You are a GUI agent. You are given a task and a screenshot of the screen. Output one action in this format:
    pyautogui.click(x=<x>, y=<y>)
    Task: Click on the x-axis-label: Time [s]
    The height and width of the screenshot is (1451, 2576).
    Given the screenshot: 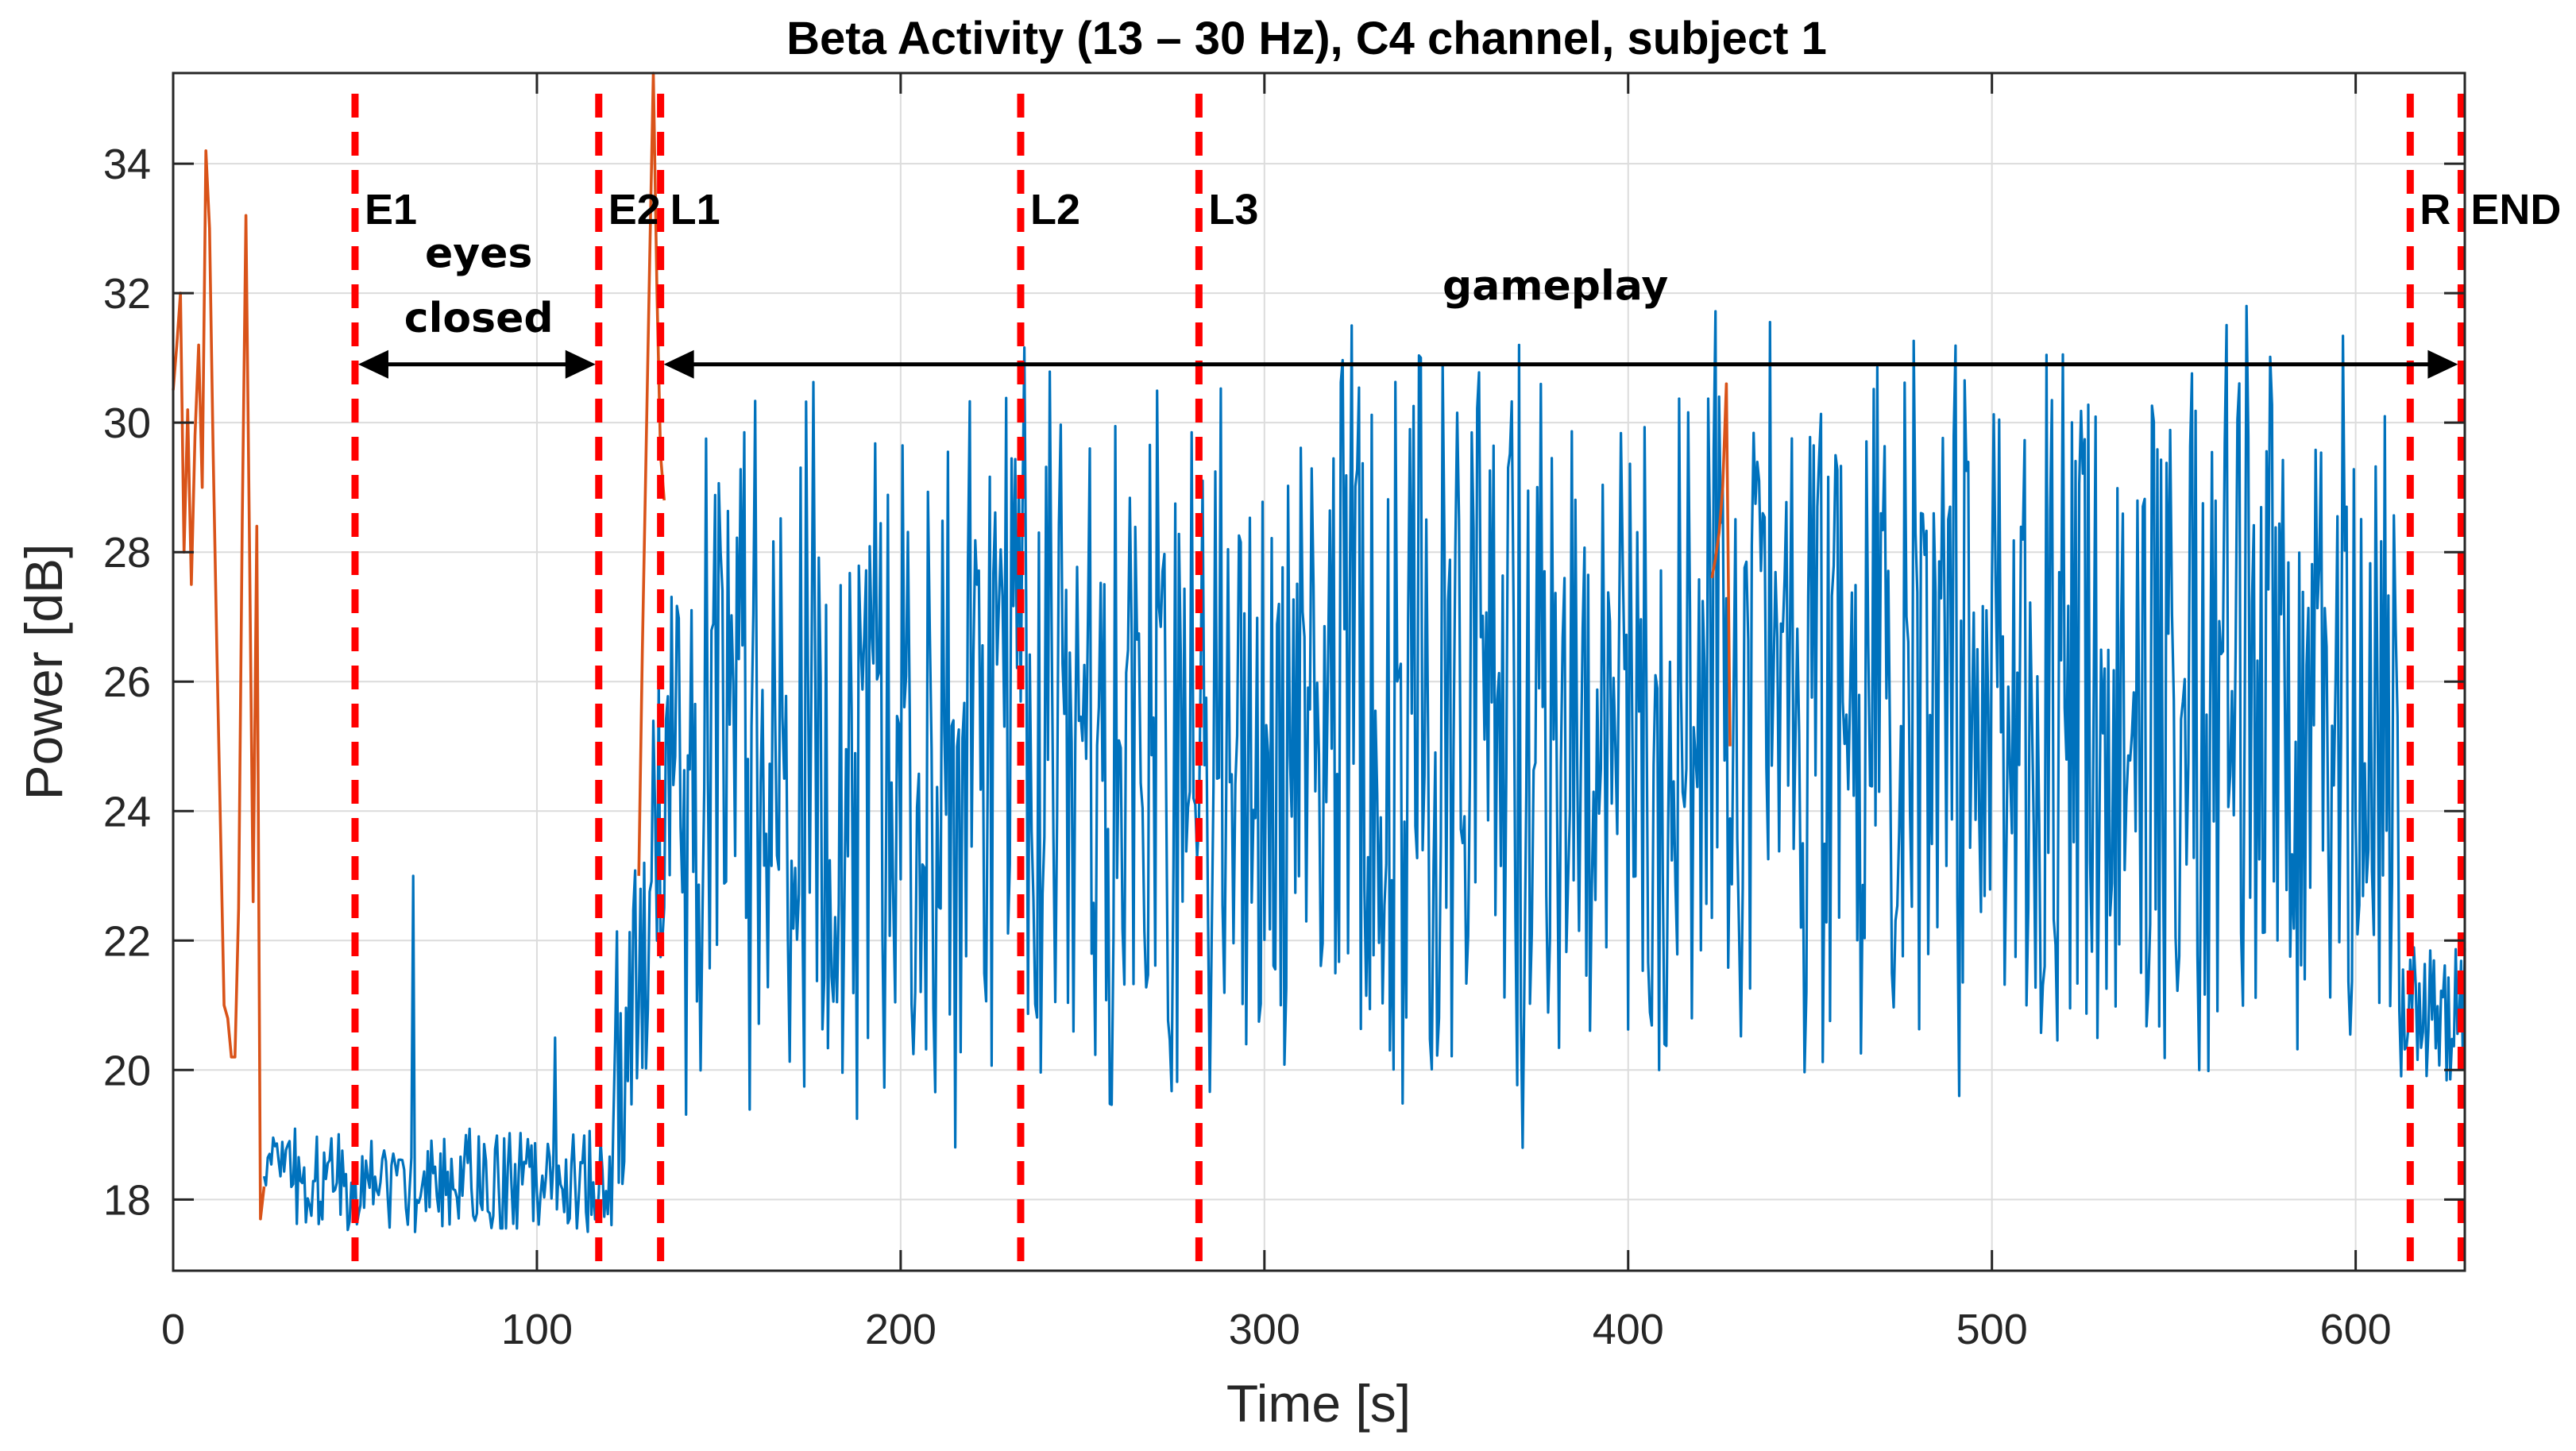 What is the action you would take?
    pyautogui.click(x=1318, y=1403)
    